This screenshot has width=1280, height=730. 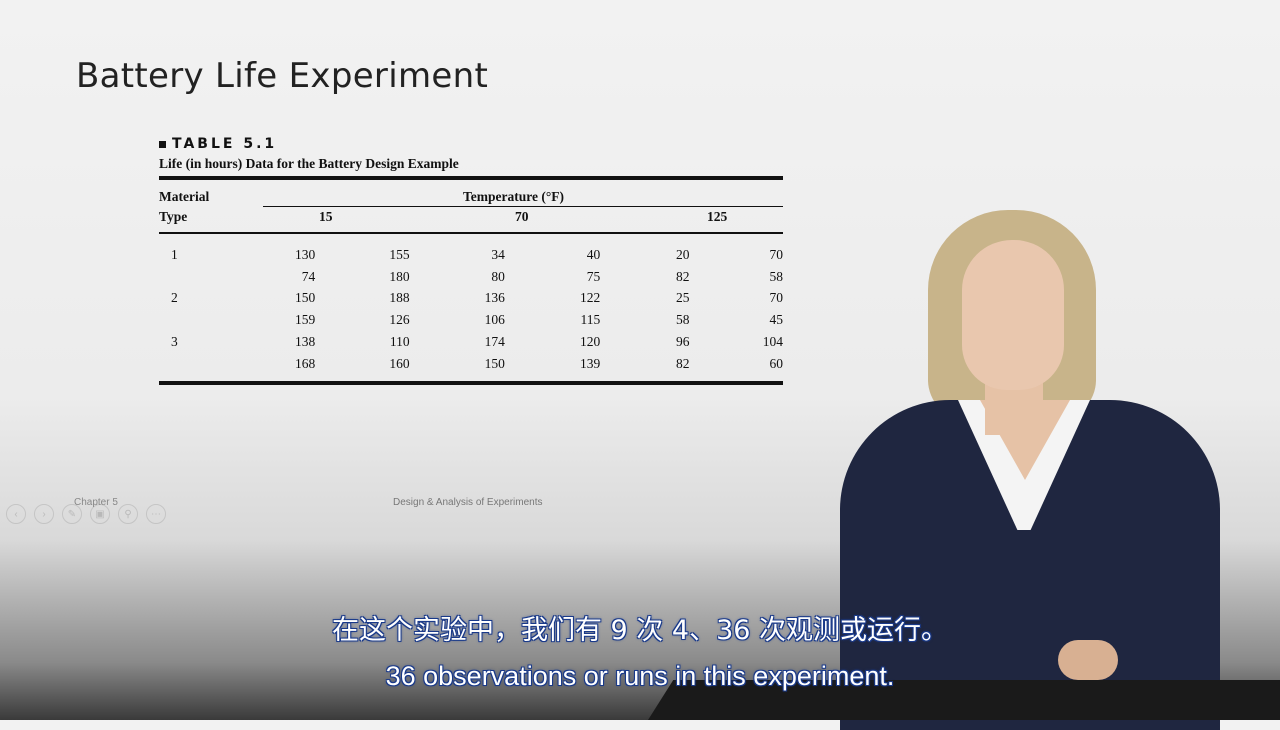 What do you see at coordinates (498, 276) in the screenshot?
I see `life-value-cell: 80` at bounding box center [498, 276].